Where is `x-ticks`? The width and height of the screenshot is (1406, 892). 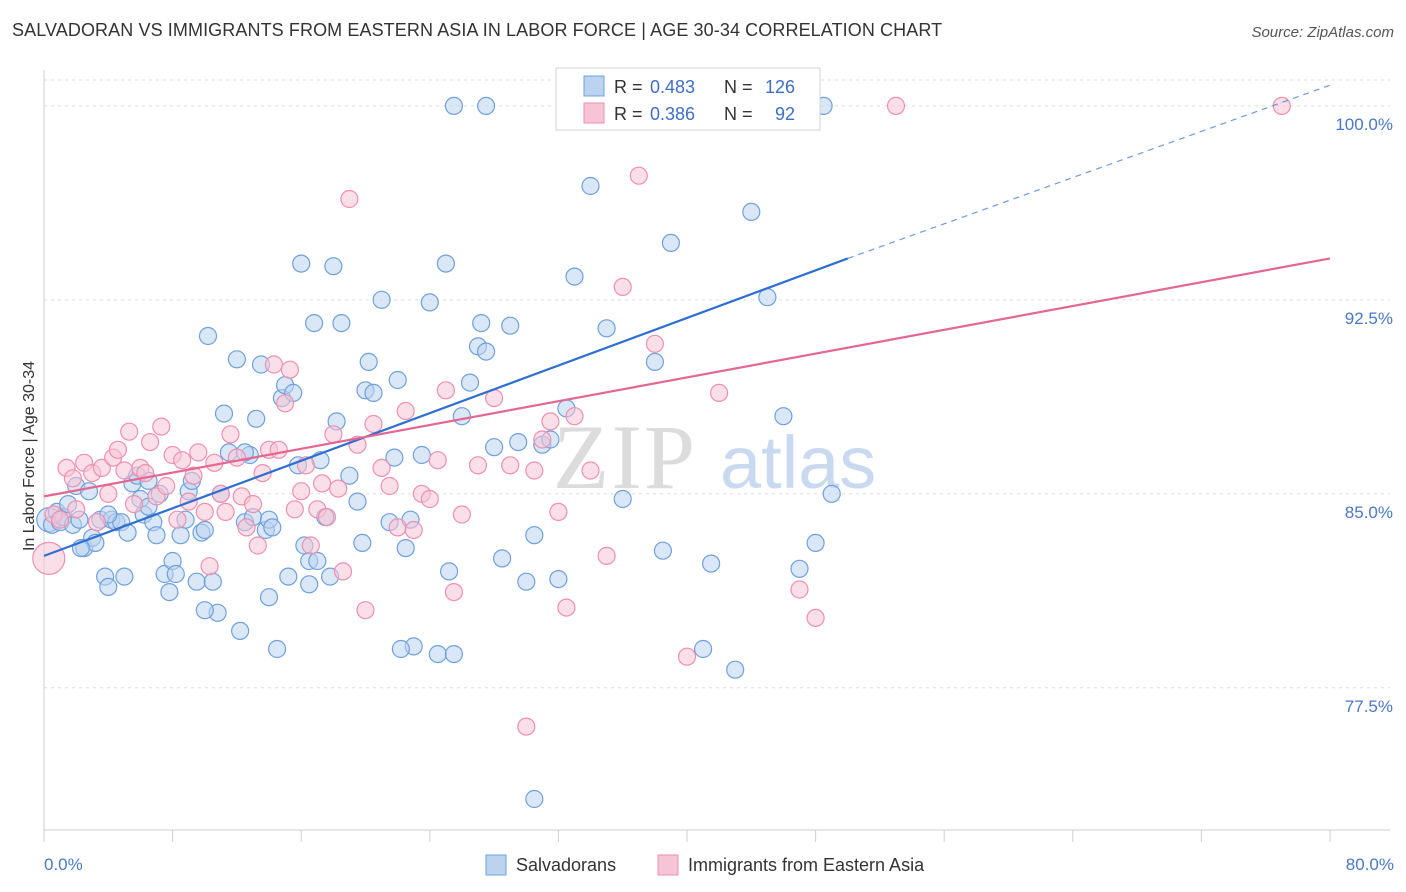
x-ticks is located at coordinates (687, 836).